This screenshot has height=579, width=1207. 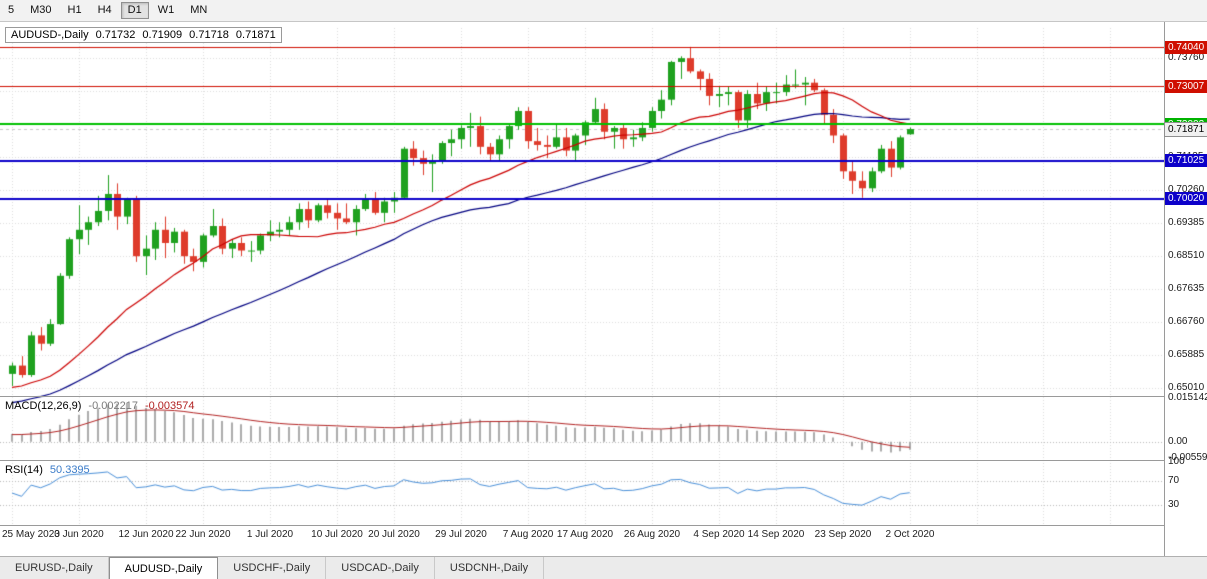 I want to click on rsi-axis-label: 70, so click(x=1174, y=480).